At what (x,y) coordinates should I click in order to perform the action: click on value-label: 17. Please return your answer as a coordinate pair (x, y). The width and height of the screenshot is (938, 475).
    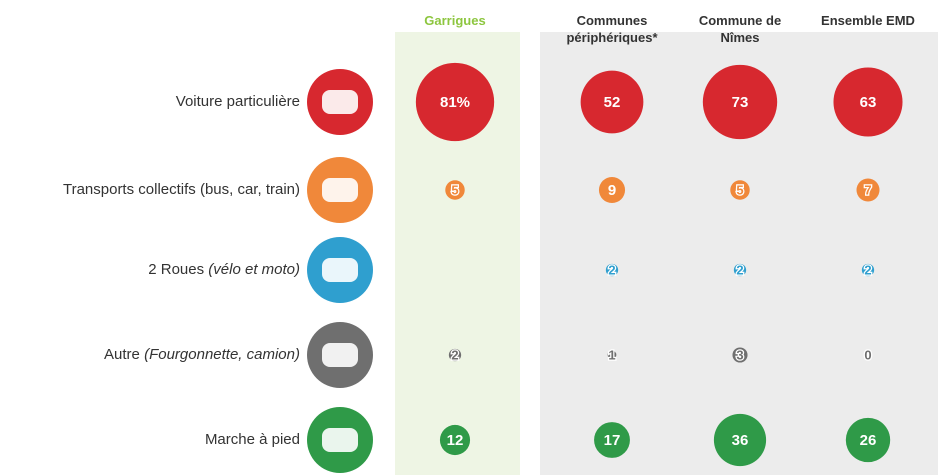
    Looking at the image, I should click on (612, 440).